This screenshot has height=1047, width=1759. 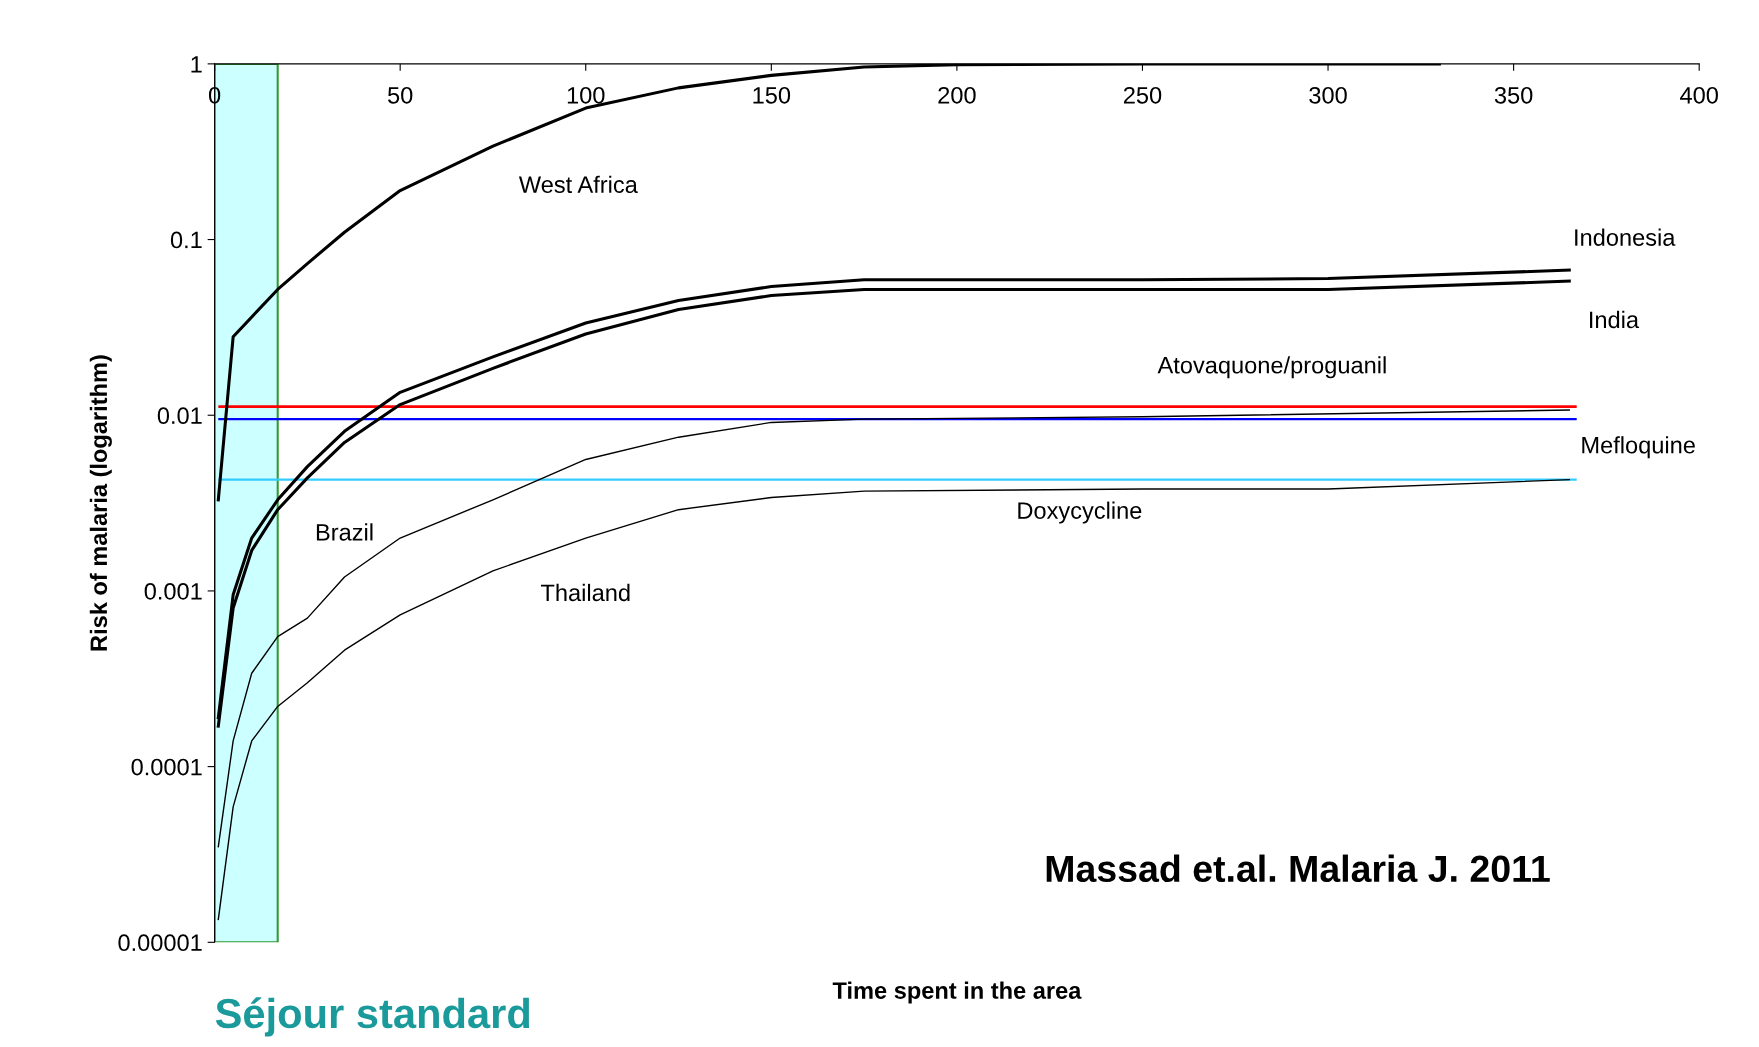 What do you see at coordinates (1625, 237) in the screenshot?
I see `series-label: Indonesia` at bounding box center [1625, 237].